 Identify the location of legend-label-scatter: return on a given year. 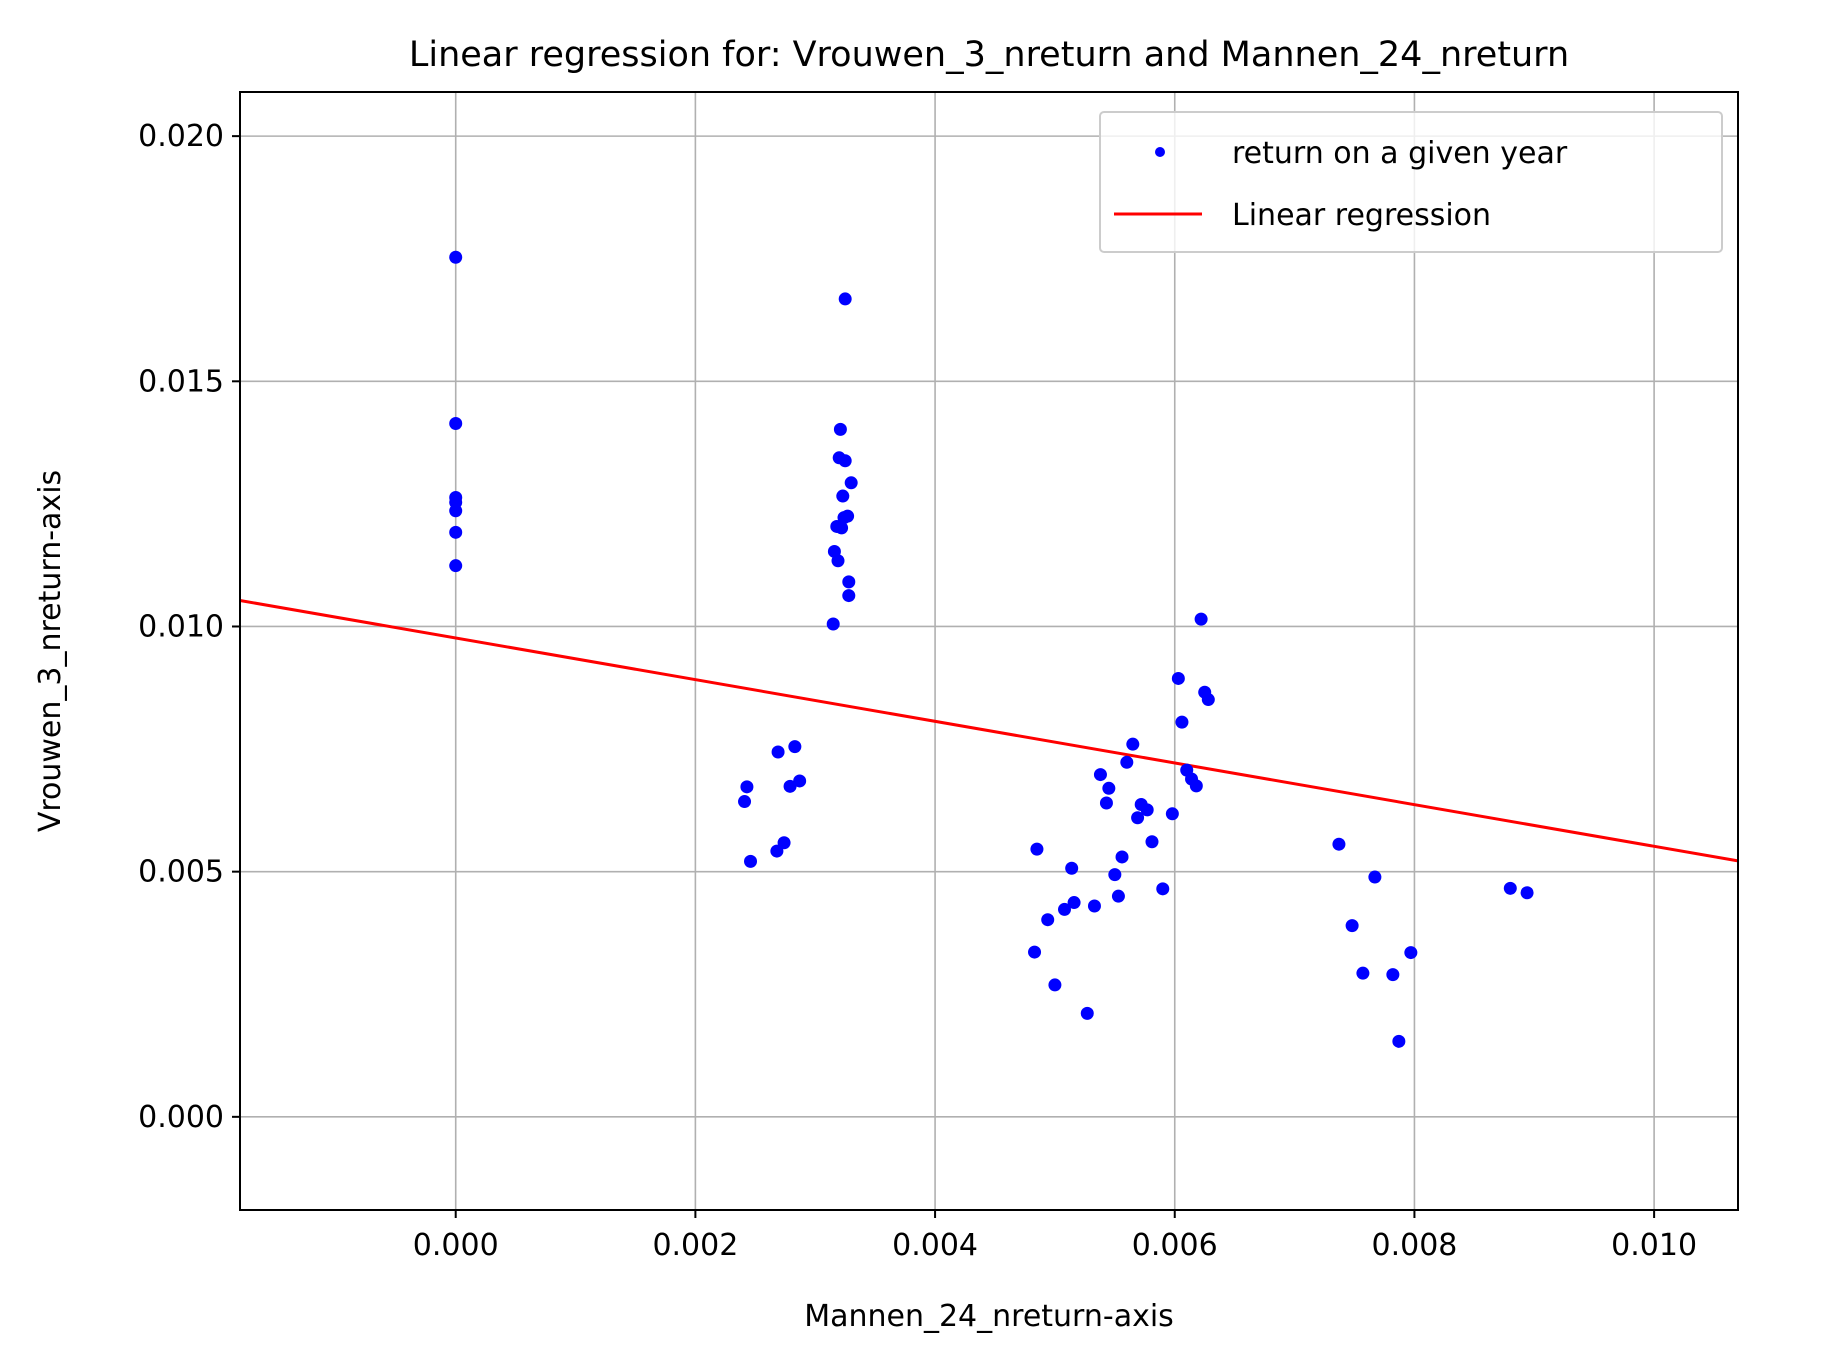
(1400, 153).